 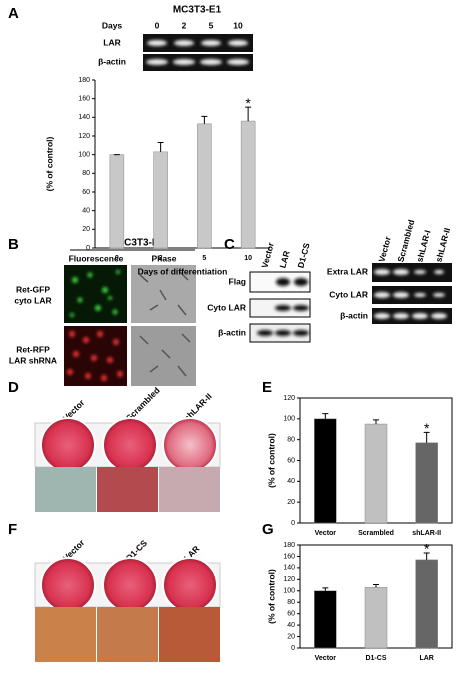 What do you see at coordinates (347, 271) in the screenshot?
I see `label: Extra LAR` at bounding box center [347, 271].